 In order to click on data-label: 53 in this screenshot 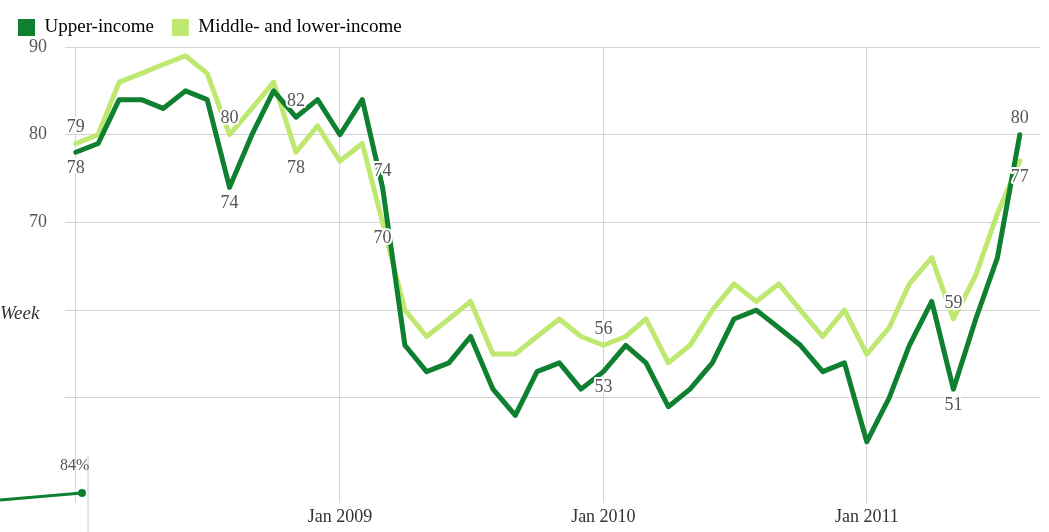, I will do `click(603, 386)`.